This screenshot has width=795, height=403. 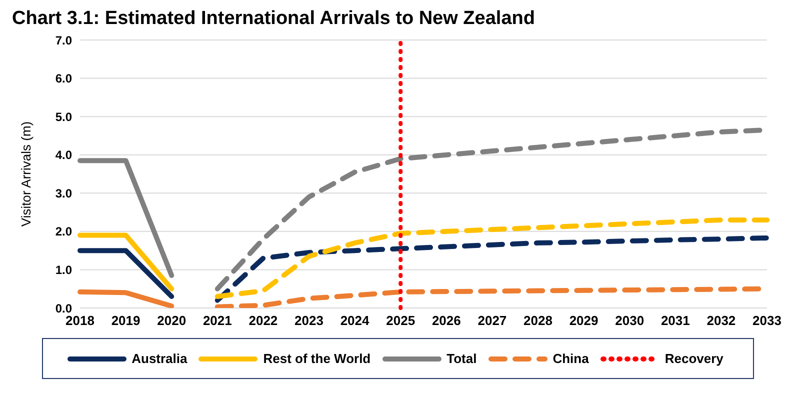 What do you see at coordinates (273, 19) in the screenshot?
I see `chart-title: Chart 3.1: Estimated International Arrivals to New Zealand` at bounding box center [273, 19].